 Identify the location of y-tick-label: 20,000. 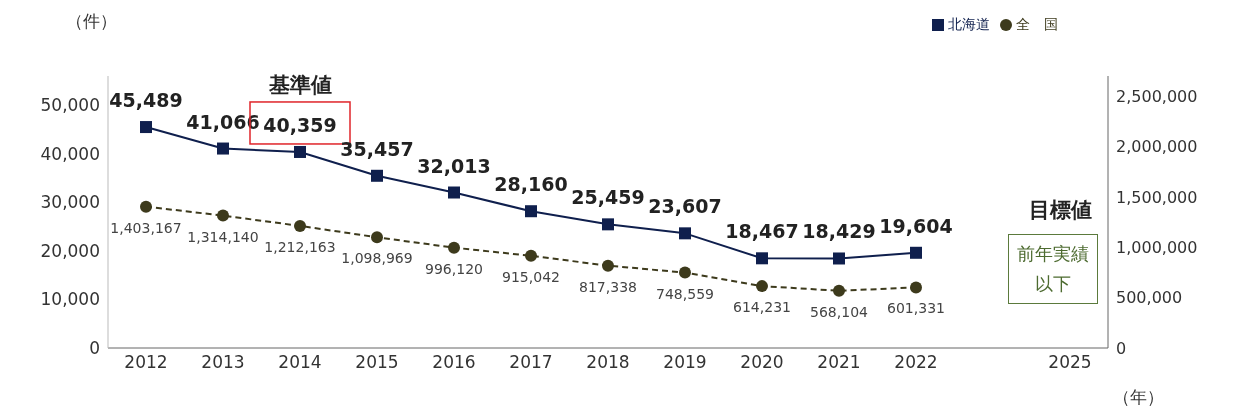
(70, 250).